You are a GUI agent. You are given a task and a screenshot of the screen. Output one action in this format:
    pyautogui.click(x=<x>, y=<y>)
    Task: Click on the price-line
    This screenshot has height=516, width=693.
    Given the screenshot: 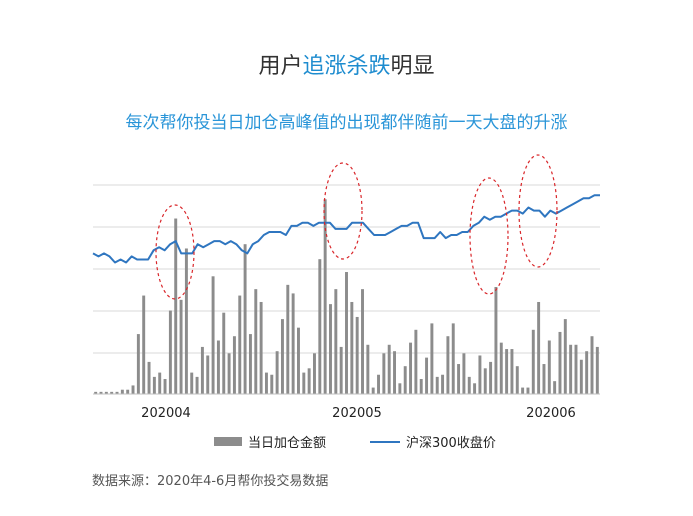 What is the action you would take?
    pyautogui.click(x=346, y=229)
    